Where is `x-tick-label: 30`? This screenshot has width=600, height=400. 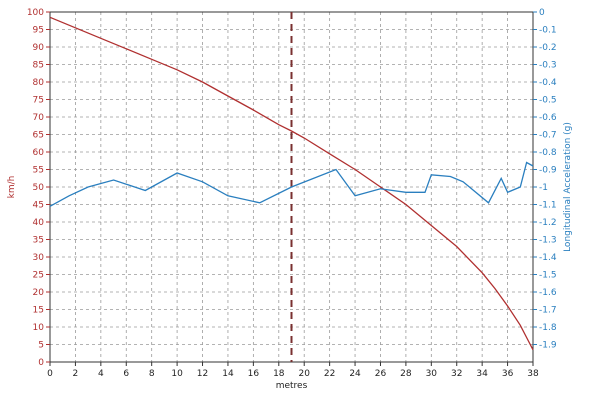
x-tick-label: 30 is located at coordinates (432, 374).